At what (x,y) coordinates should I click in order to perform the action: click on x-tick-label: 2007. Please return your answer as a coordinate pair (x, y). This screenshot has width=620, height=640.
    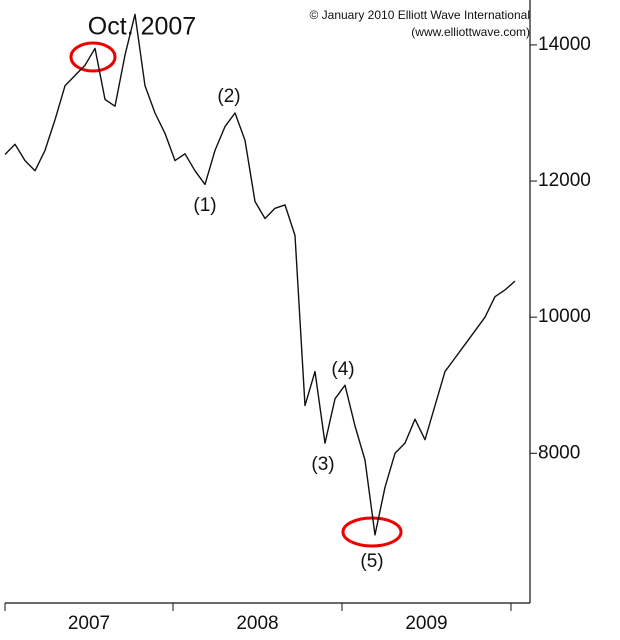
    Looking at the image, I should click on (89, 623).